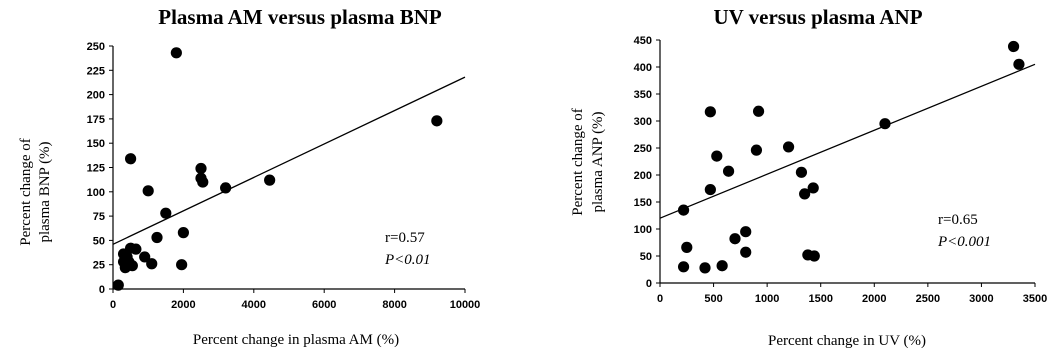 The height and width of the screenshot is (350, 1048). What do you see at coordinates (102, 290) in the screenshot?
I see `left-chart-y-tick-label: 0` at bounding box center [102, 290].